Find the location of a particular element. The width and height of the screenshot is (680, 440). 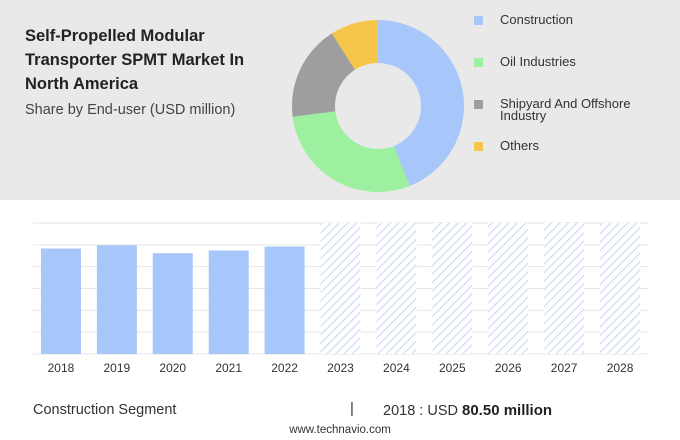

legend-label: Shipyard And Offshore Industry is located at coordinates (565, 109).